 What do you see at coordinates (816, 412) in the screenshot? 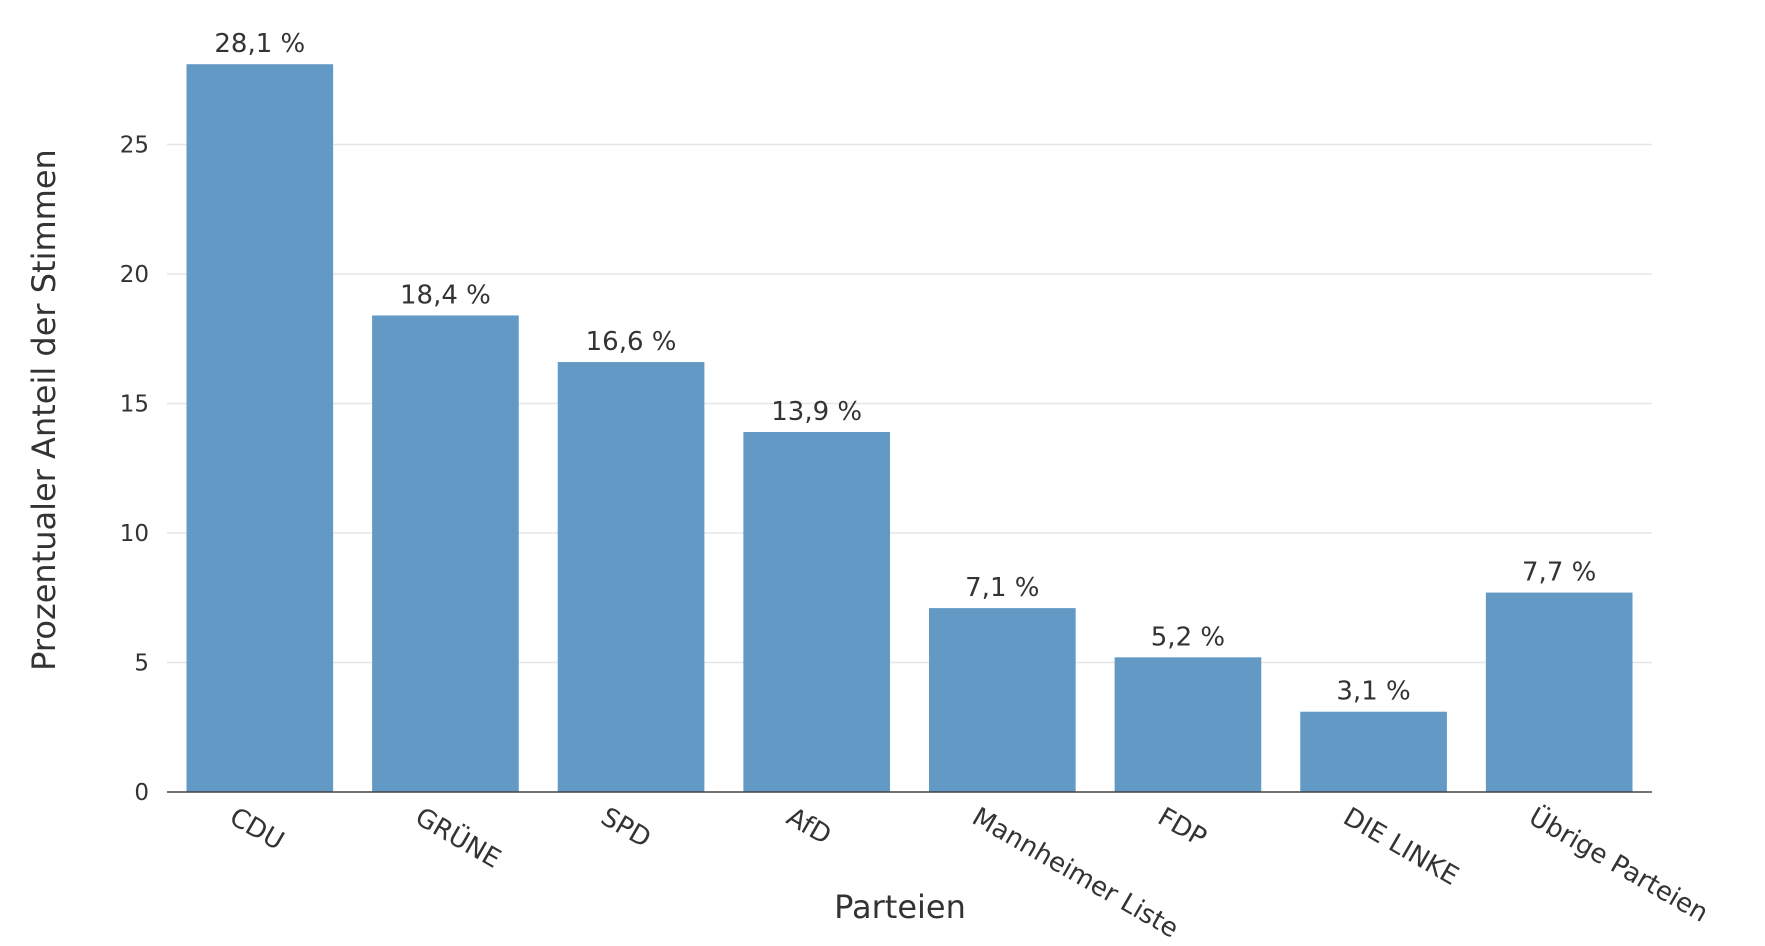
I see `data-label: 13,9 %` at bounding box center [816, 412].